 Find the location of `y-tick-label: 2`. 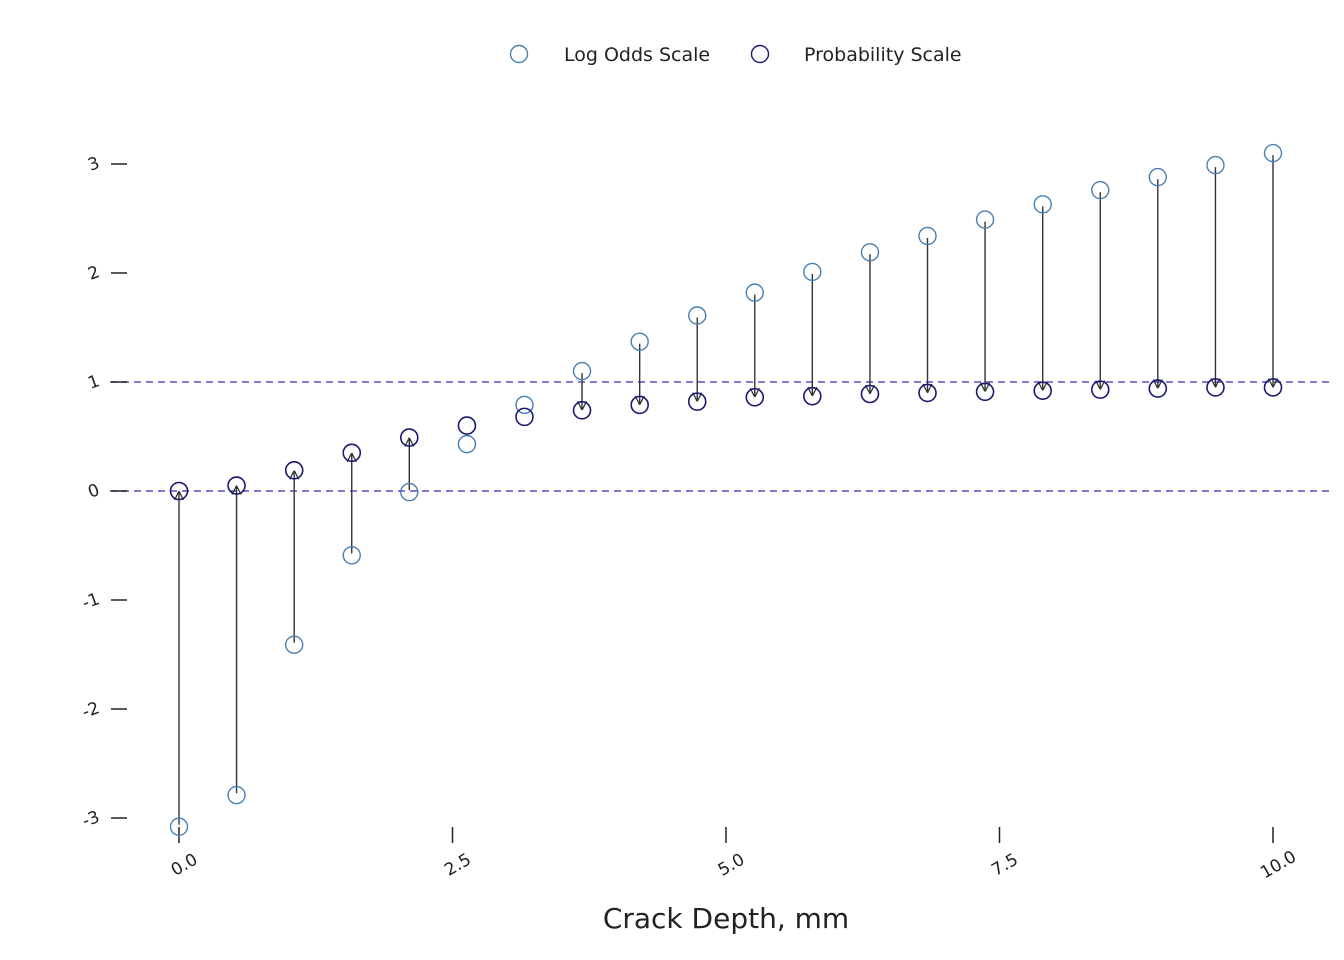

y-tick-label: 2 is located at coordinates (93, 273).